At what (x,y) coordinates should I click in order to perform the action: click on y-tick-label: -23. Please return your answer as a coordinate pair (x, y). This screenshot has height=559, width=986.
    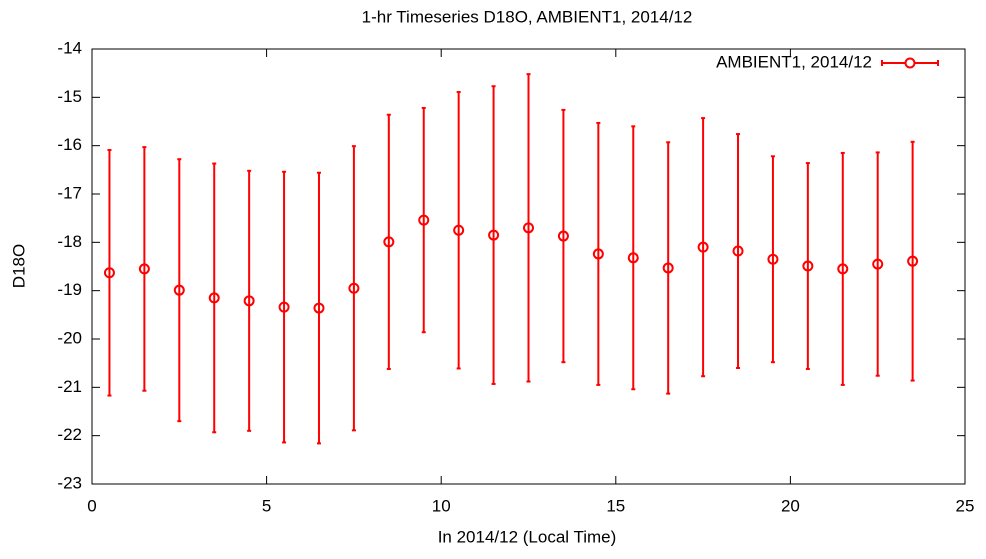
    Looking at the image, I should click on (69, 482).